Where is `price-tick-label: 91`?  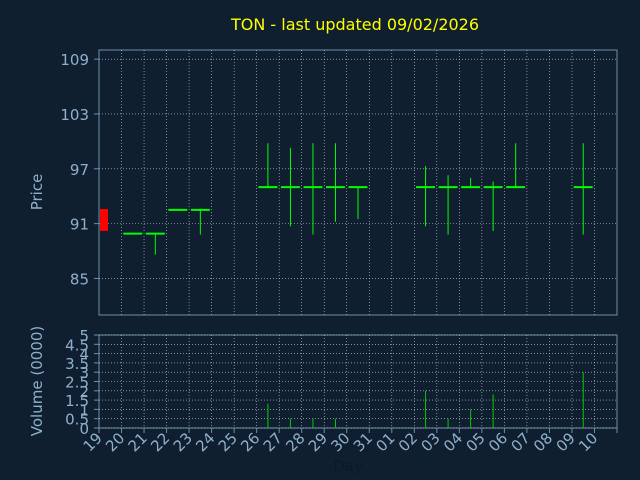
price-tick-label: 91 is located at coordinates (79, 225).